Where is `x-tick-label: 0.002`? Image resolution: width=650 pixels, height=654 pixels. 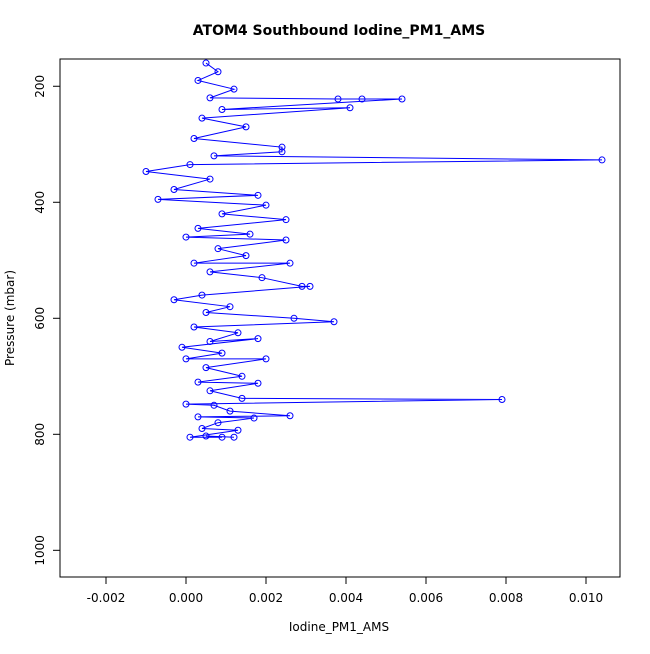
x-tick-label: 0.002 is located at coordinates (266, 598).